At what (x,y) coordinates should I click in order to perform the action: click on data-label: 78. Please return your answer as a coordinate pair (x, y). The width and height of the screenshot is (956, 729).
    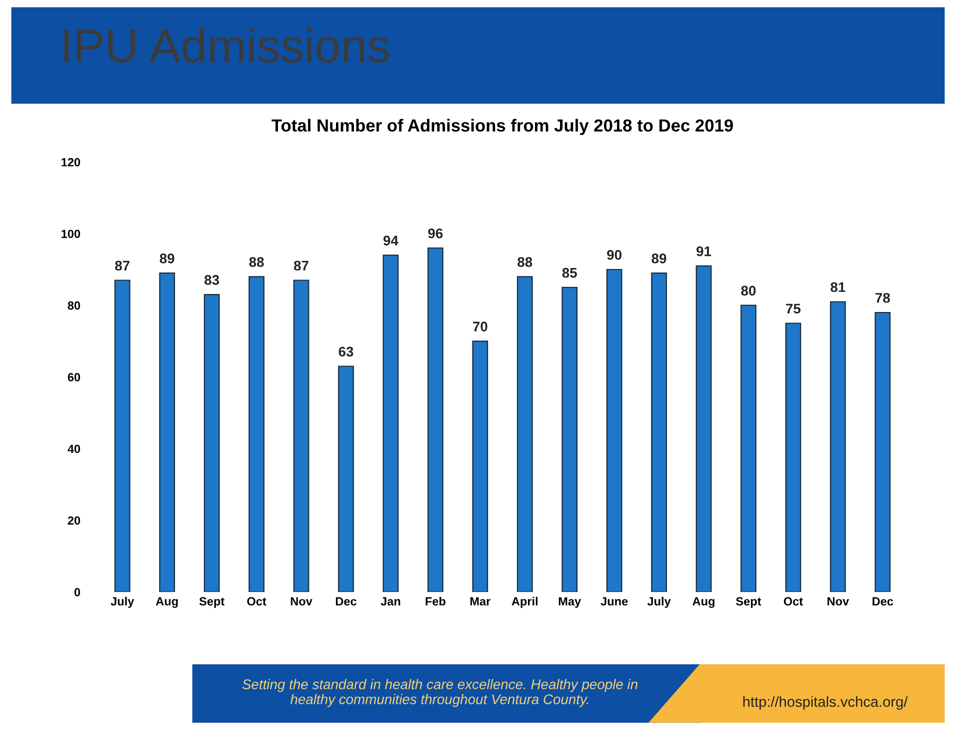
    Looking at the image, I should click on (883, 297).